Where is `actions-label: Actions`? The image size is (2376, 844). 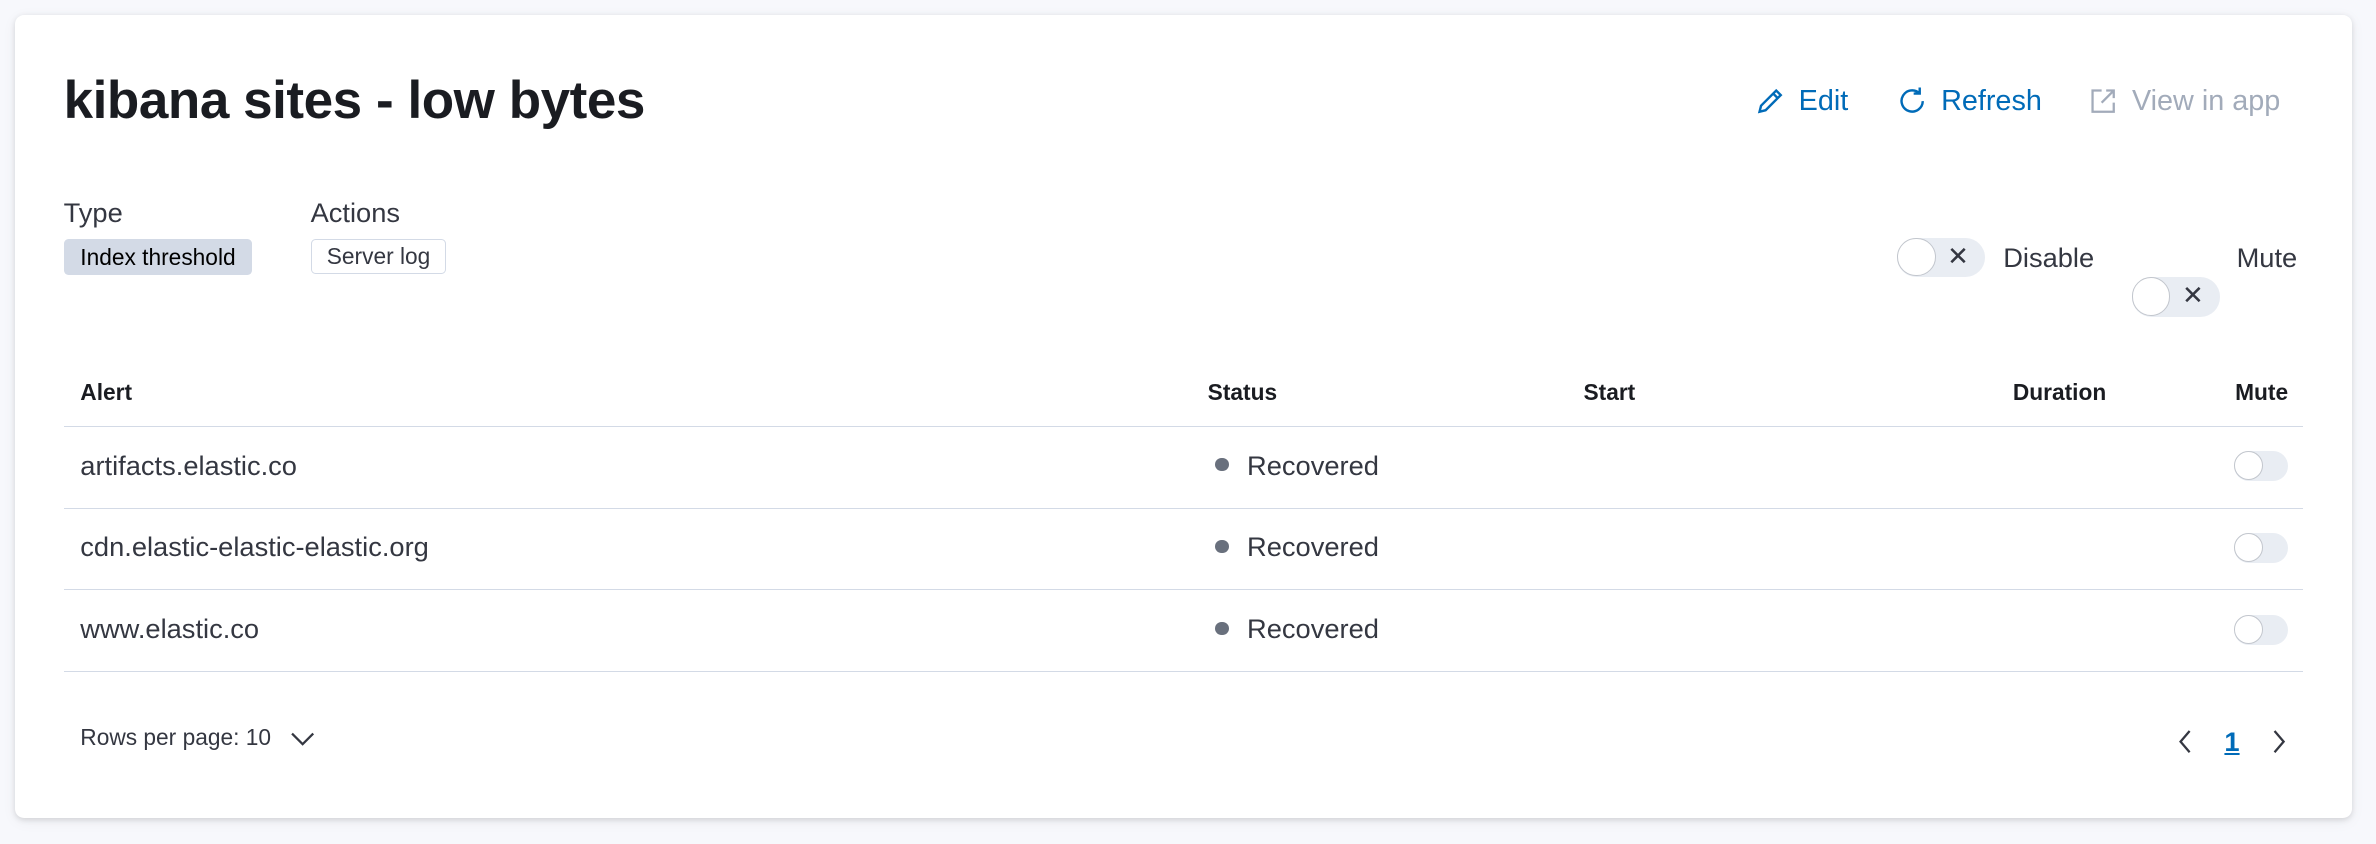
actions-label: Actions is located at coordinates (355, 212).